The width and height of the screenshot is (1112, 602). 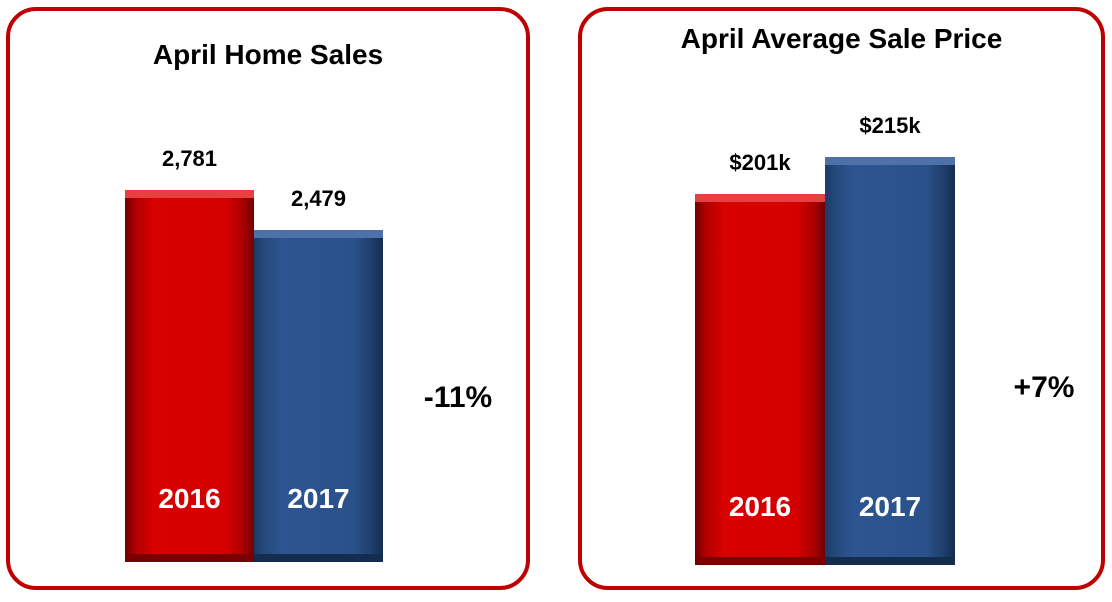 What do you see at coordinates (760, 506) in the screenshot?
I see `sale-price-category-label: 2016` at bounding box center [760, 506].